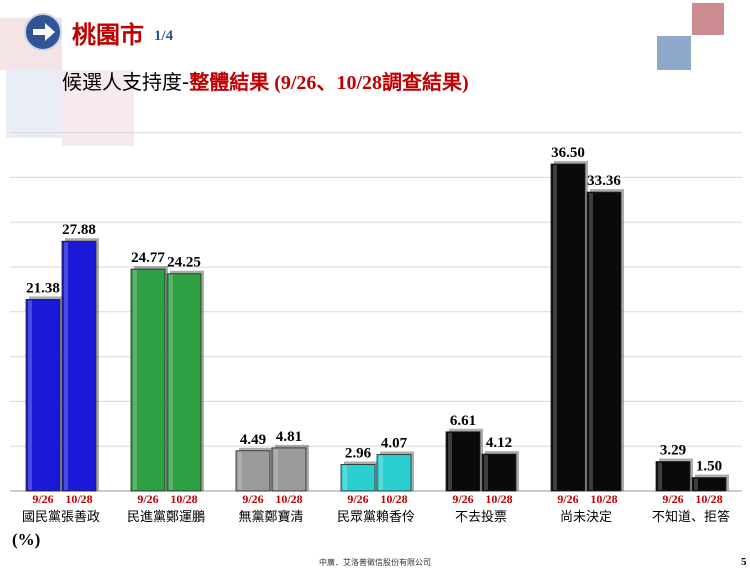 Image resolution: width=750 pixels, height=571 pixels. Describe the element at coordinates (481, 517) in the screenshot. I see `category-label: 不去投票` at that location.